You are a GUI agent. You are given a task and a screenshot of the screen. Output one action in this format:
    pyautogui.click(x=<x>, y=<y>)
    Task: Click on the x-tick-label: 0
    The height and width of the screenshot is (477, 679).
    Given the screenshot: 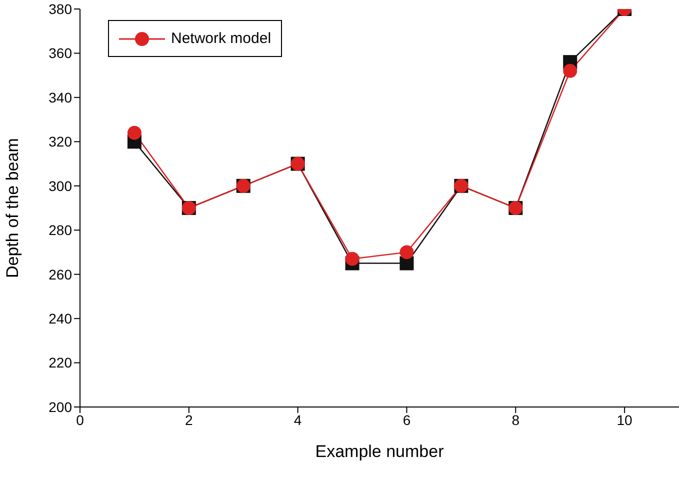 What is the action you would take?
    pyautogui.click(x=80, y=420)
    